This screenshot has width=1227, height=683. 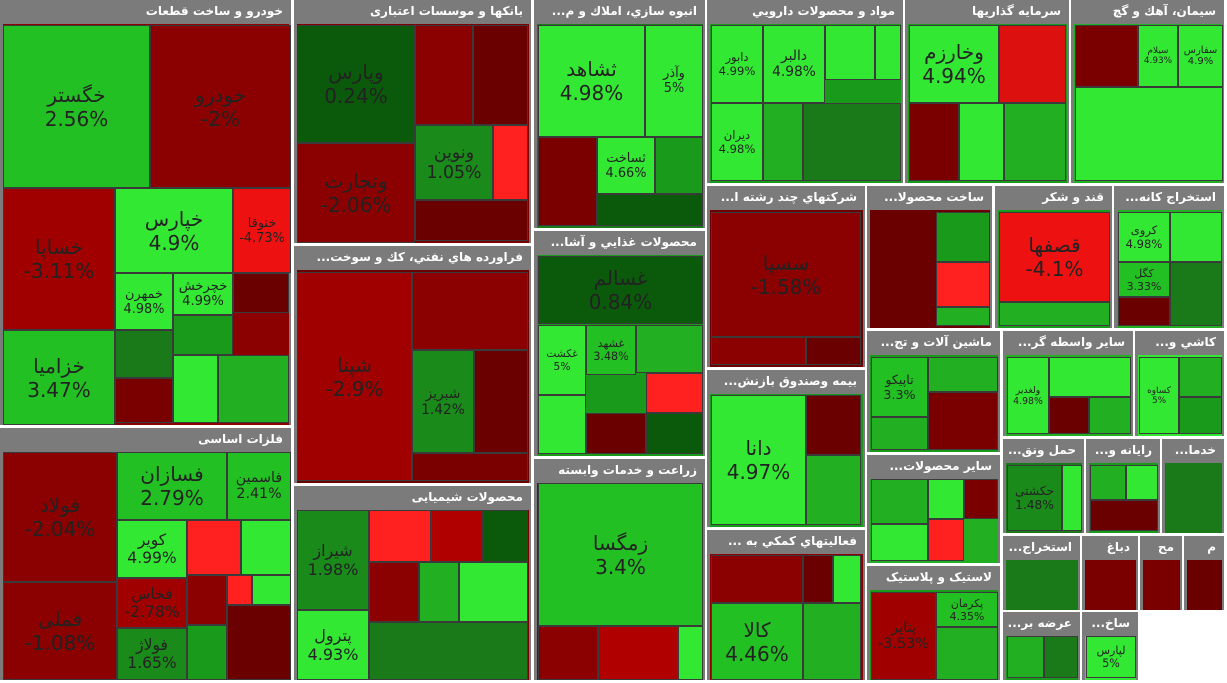 I want to click on stock-tile: شپنا -2.9%, so click(x=354, y=376).